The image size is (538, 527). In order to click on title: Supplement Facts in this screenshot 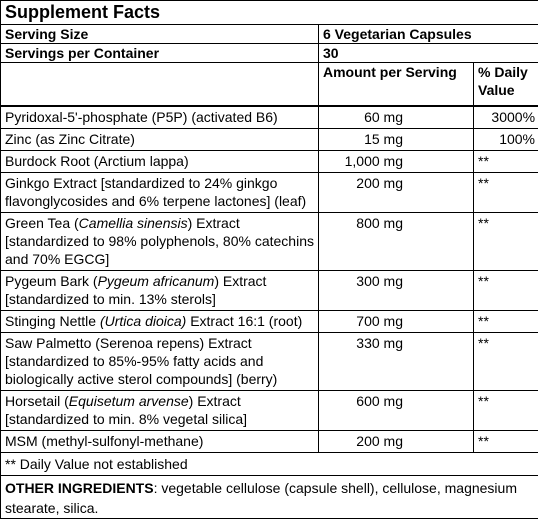, I will do `click(269, 12)`.